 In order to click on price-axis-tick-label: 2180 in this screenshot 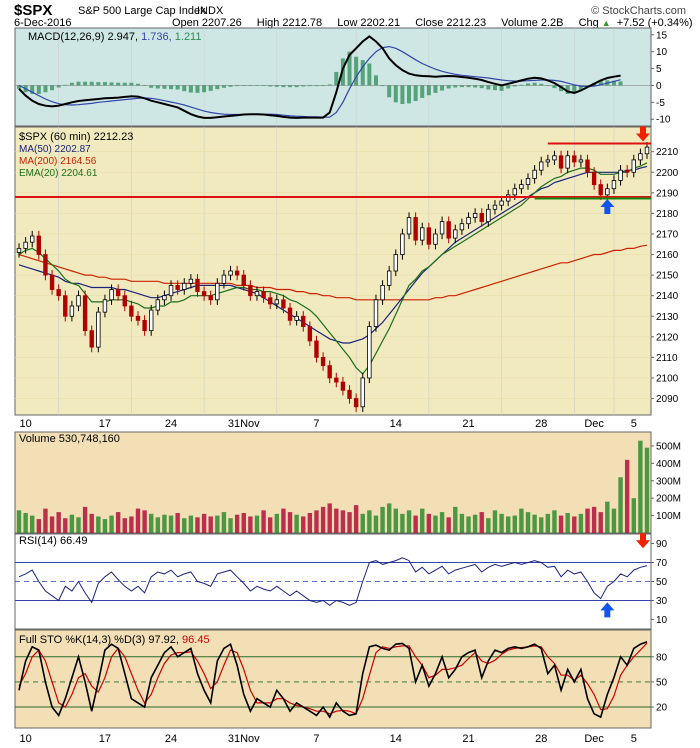, I will do `click(667, 214)`.